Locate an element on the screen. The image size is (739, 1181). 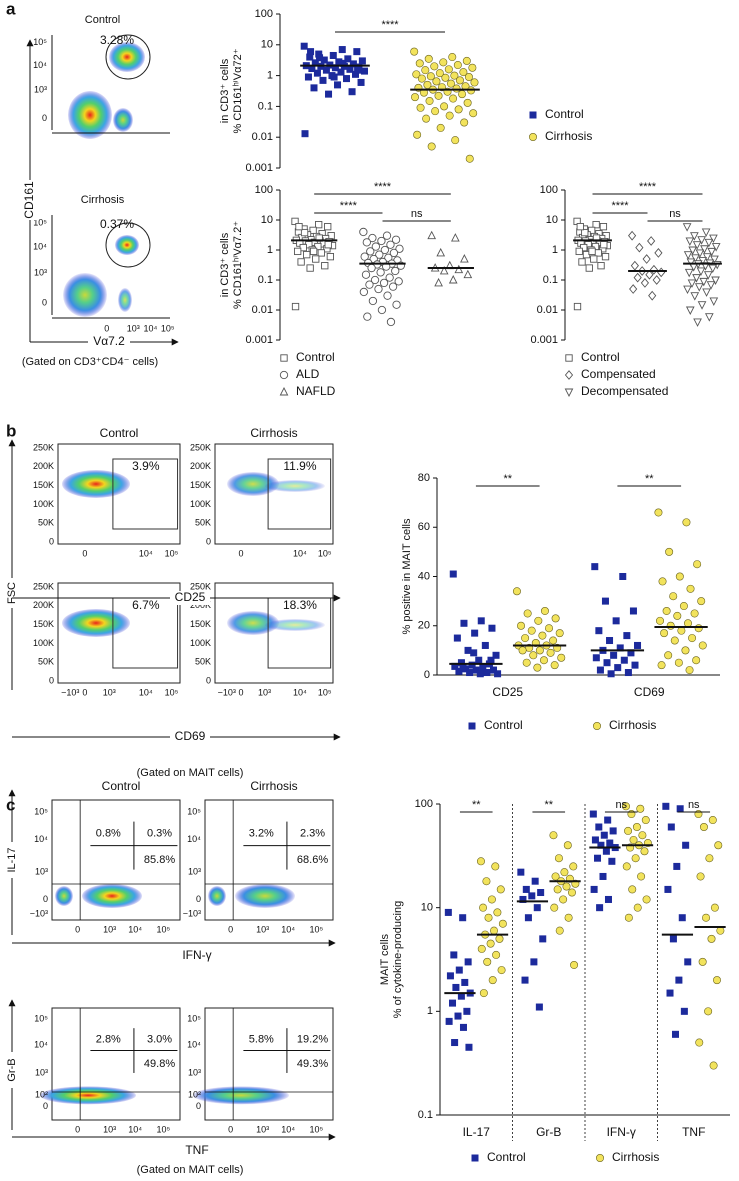
y-axis-label: CD161 is located at coordinates (29, 200).